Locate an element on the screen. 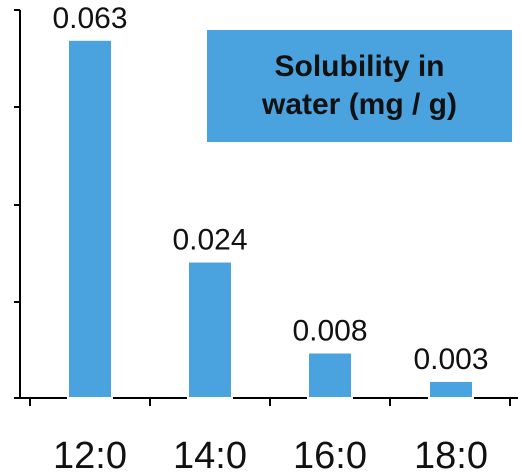 The width and height of the screenshot is (522, 475). bar-12:0 is located at coordinates (90, 219).